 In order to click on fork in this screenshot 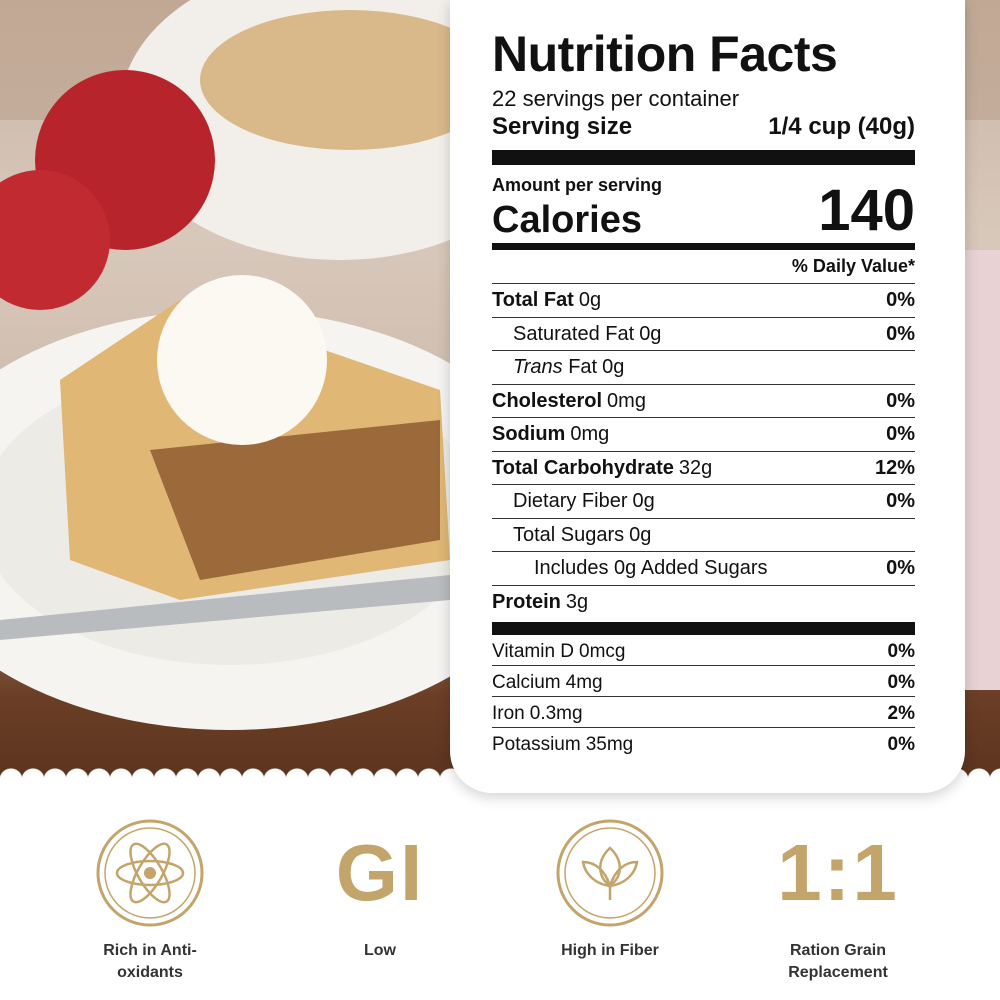, I will do `click(225, 607)`.